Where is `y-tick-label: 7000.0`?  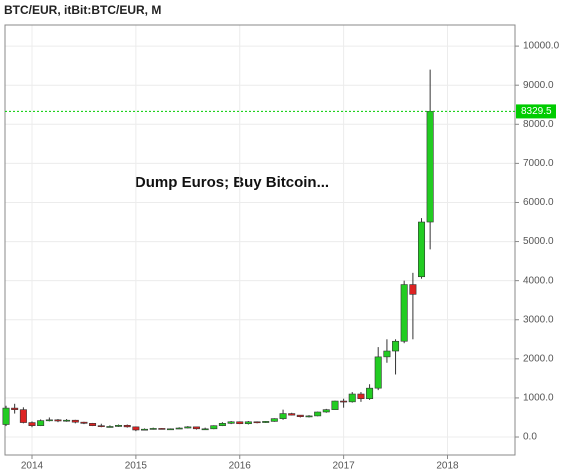 y-tick-label: 7000.0 is located at coordinates (538, 163).